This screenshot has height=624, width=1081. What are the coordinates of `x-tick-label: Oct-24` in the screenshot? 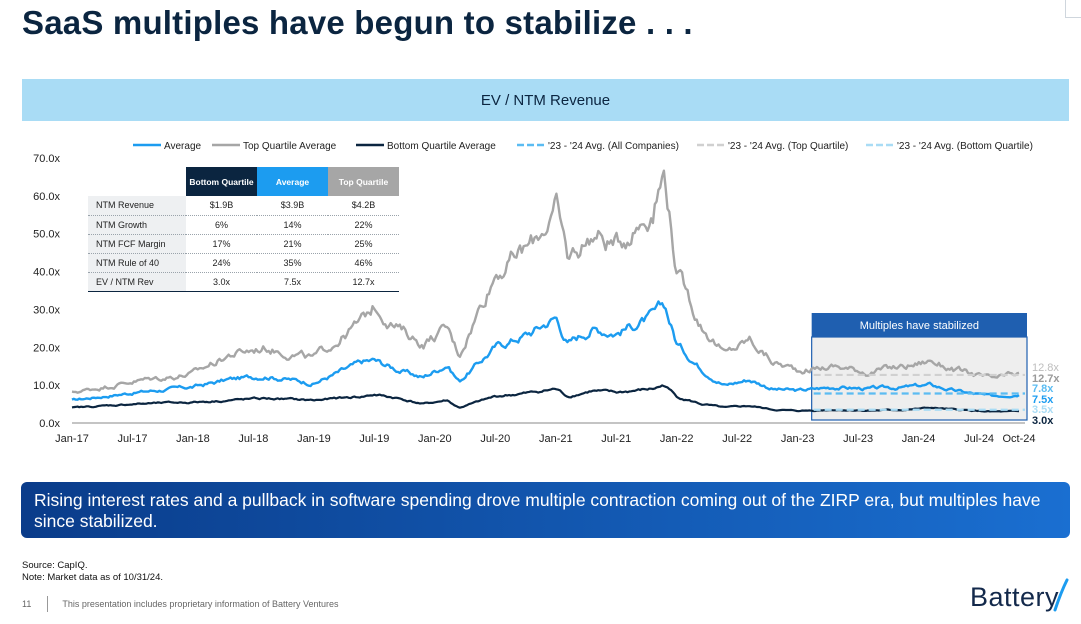 It's located at (1018, 439).